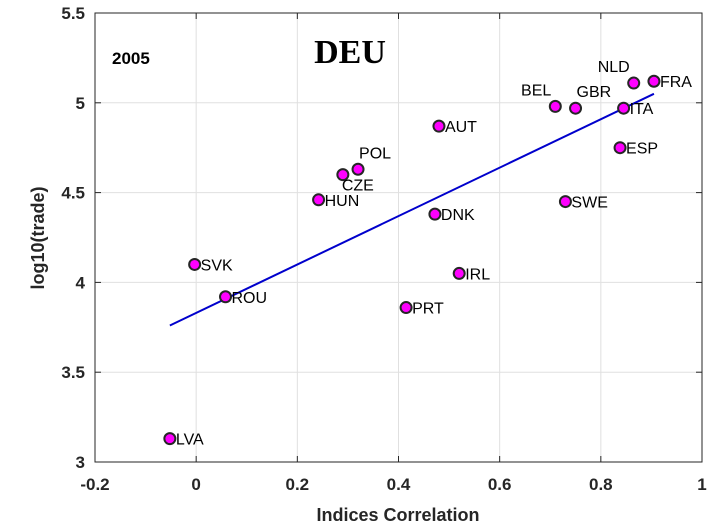 This screenshot has width=725, height=527. What do you see at coordinates (399, 484) in the screenshot?
I see `x-tick-label: 0.4` at bounding box center [399, 484].